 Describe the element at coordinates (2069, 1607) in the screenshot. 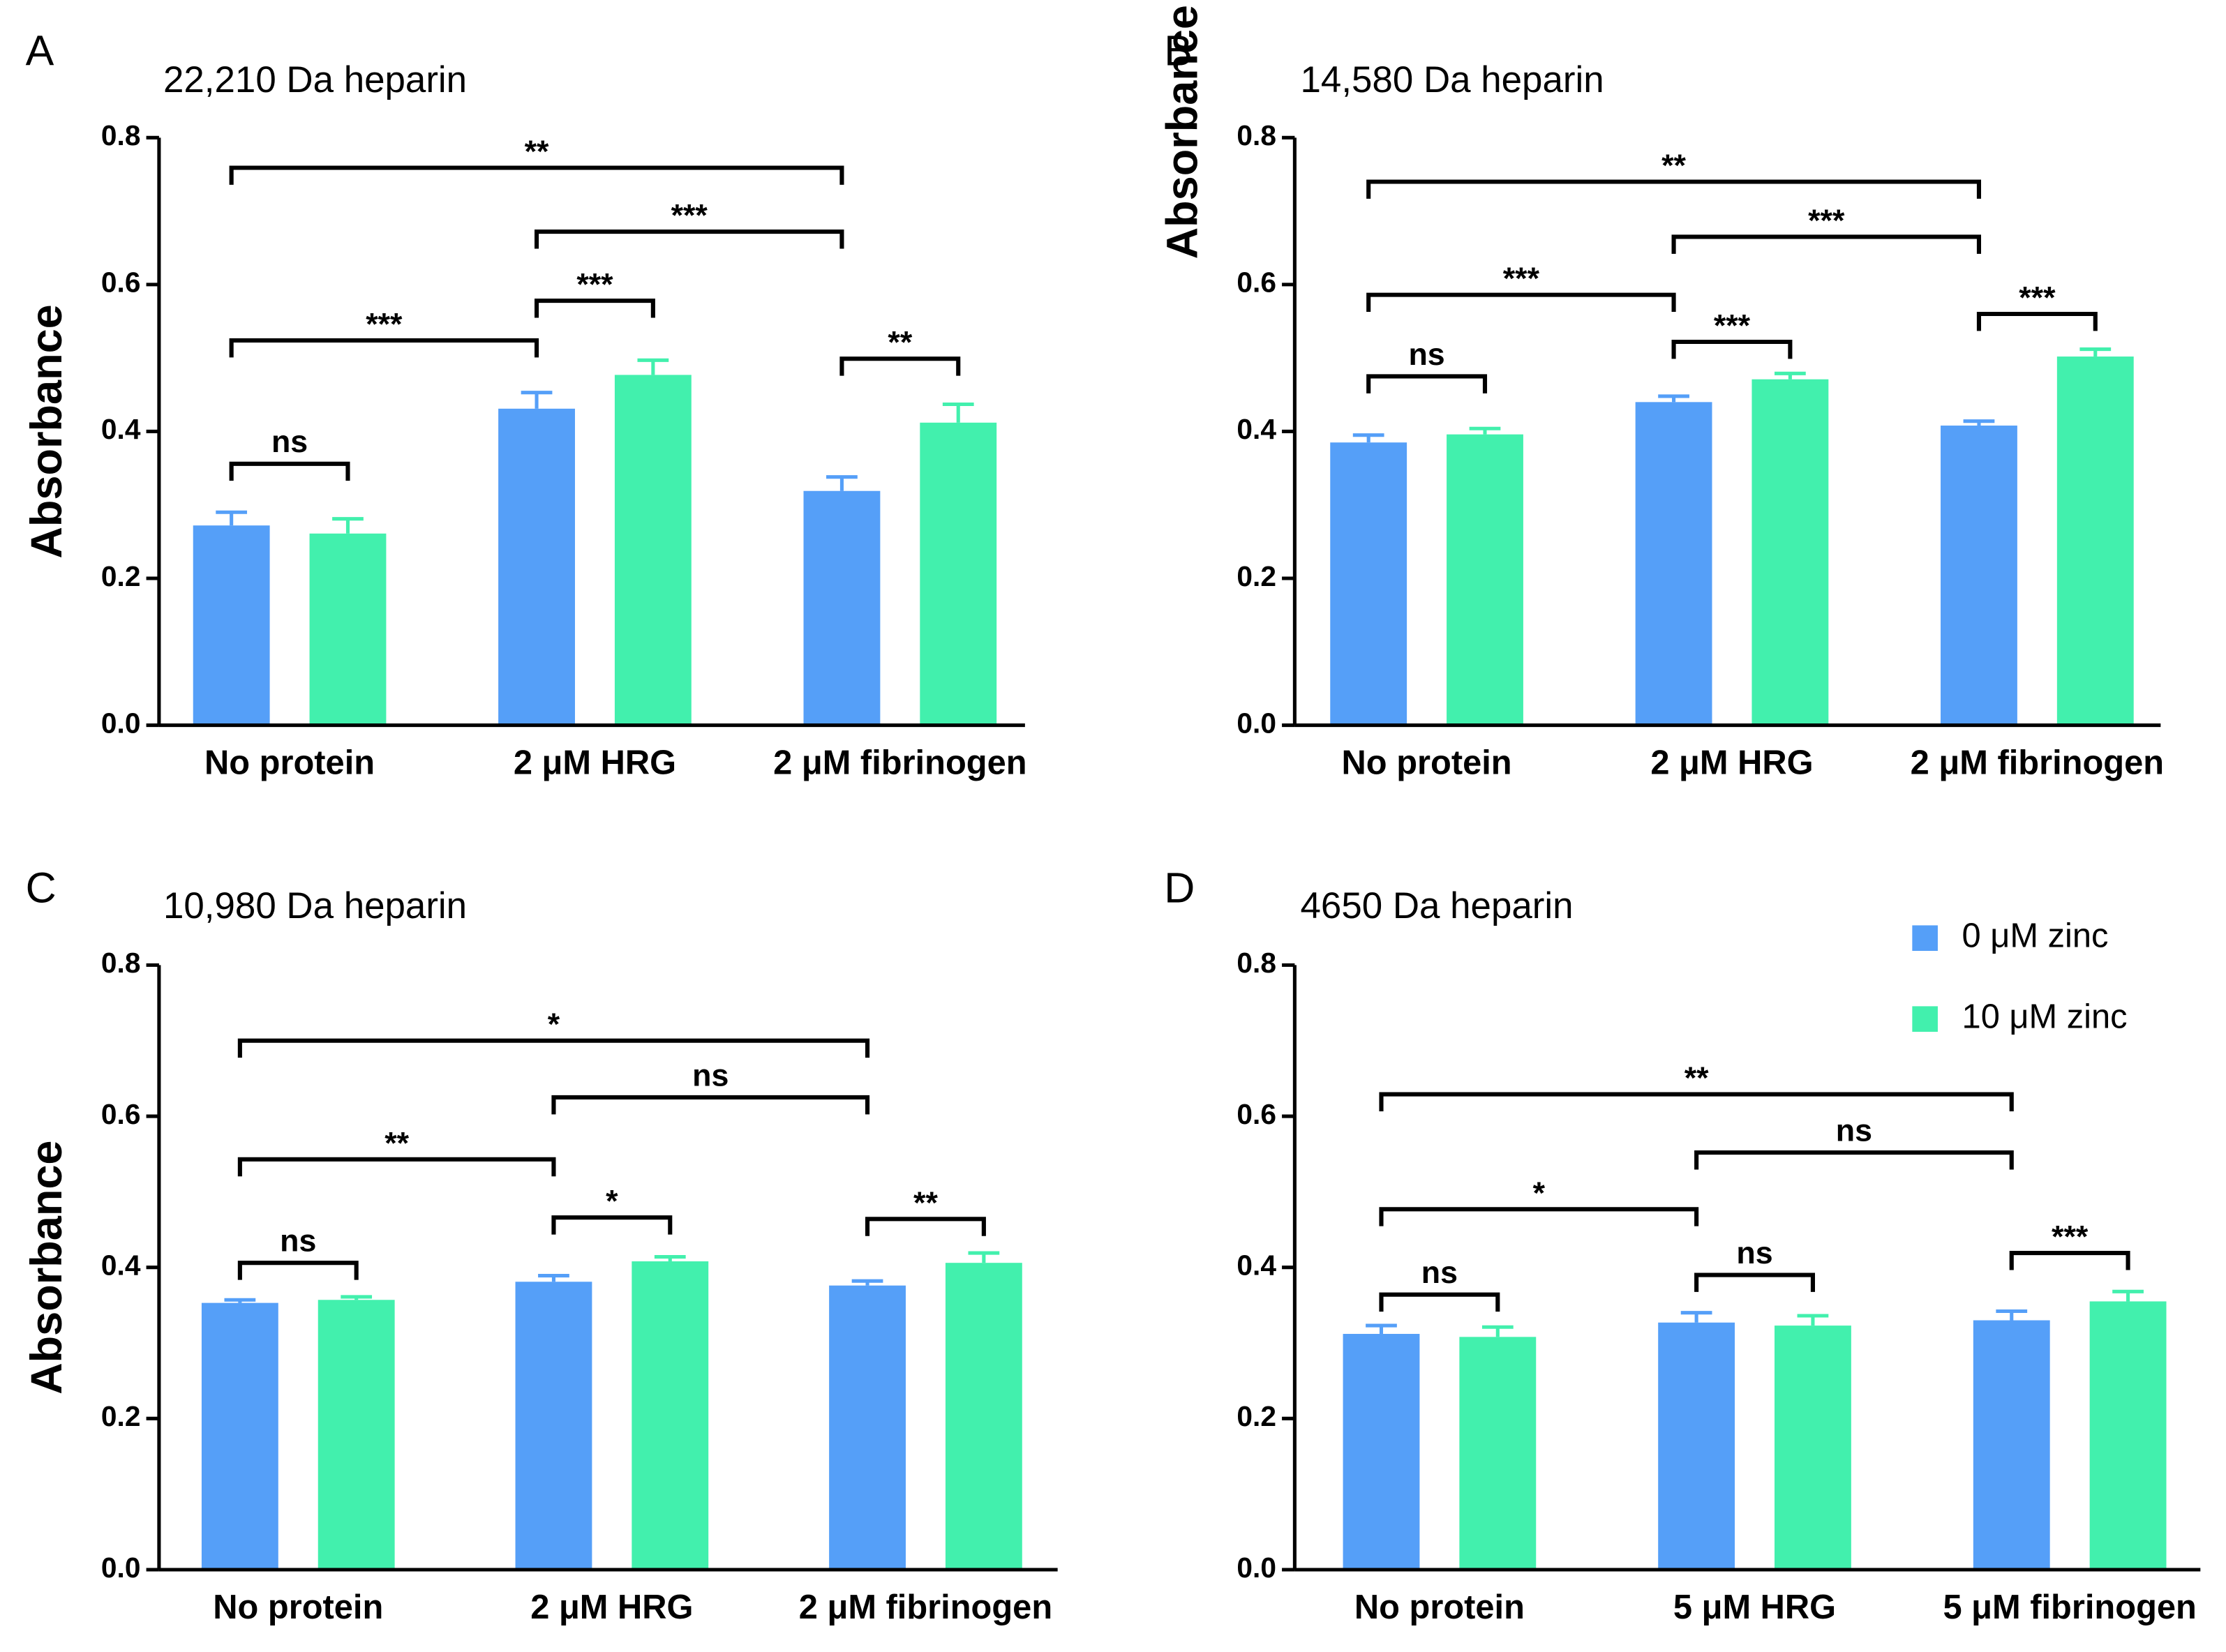

I see `x-tick-label: 5 μM fibrinogen` at that location.